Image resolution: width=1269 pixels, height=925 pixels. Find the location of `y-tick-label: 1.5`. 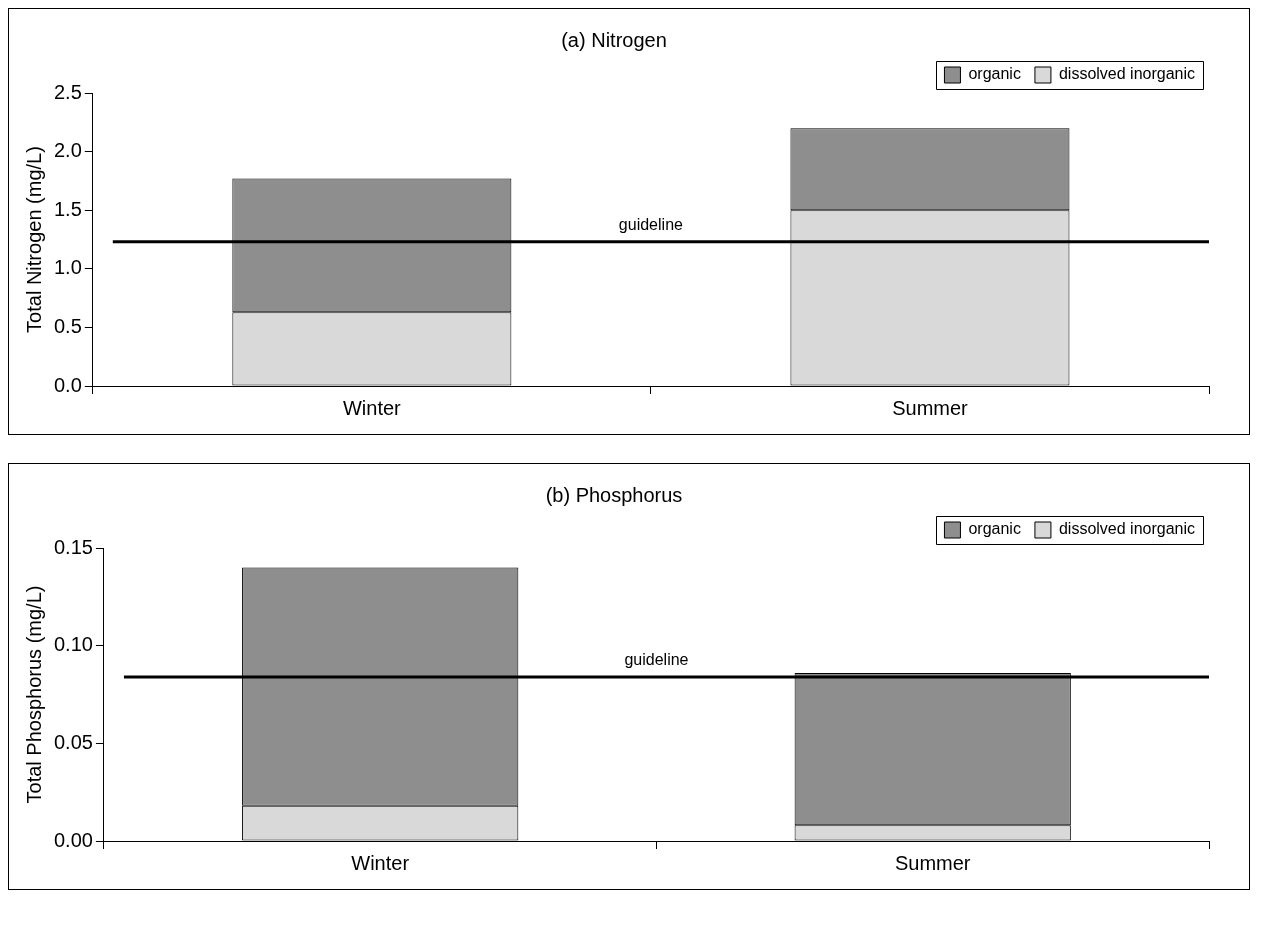

y-tick-label: 1.5 is located at coordinates (67, 208).